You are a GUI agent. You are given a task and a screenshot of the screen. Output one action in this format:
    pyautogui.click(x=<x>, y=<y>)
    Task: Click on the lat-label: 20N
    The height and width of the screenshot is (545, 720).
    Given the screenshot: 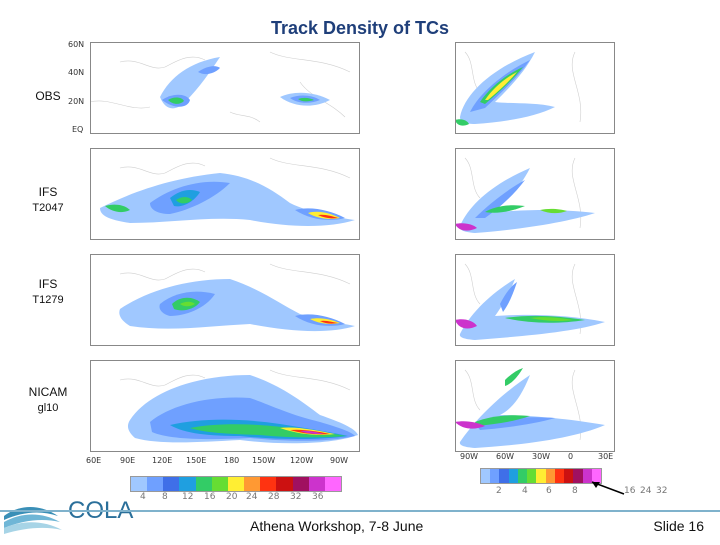 What is the action you would take?
    pyautogui.click(x=76, y=101)
    